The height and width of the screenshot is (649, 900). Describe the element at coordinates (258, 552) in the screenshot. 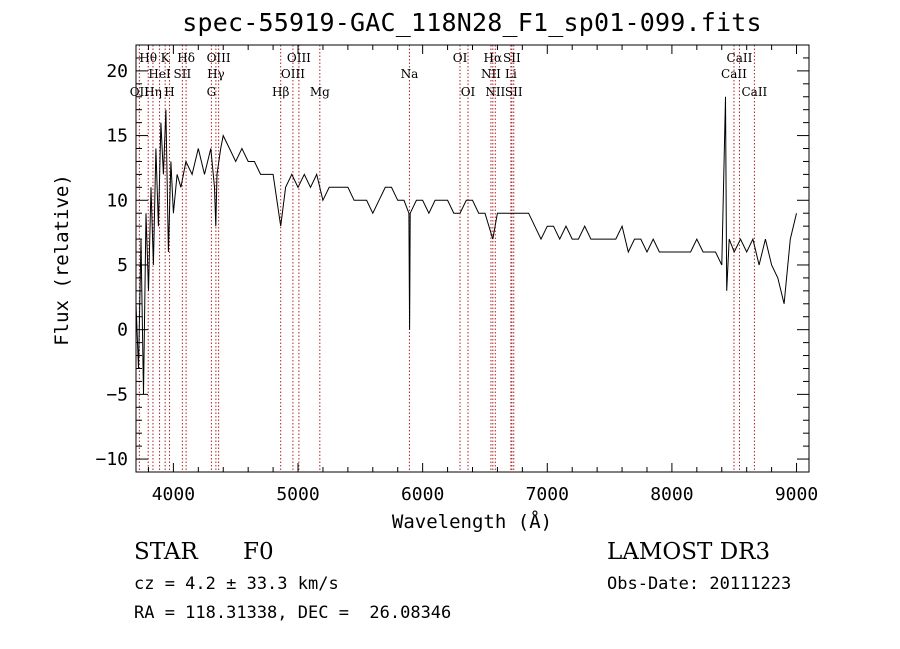

I see `subclass-label: F0` at that location.